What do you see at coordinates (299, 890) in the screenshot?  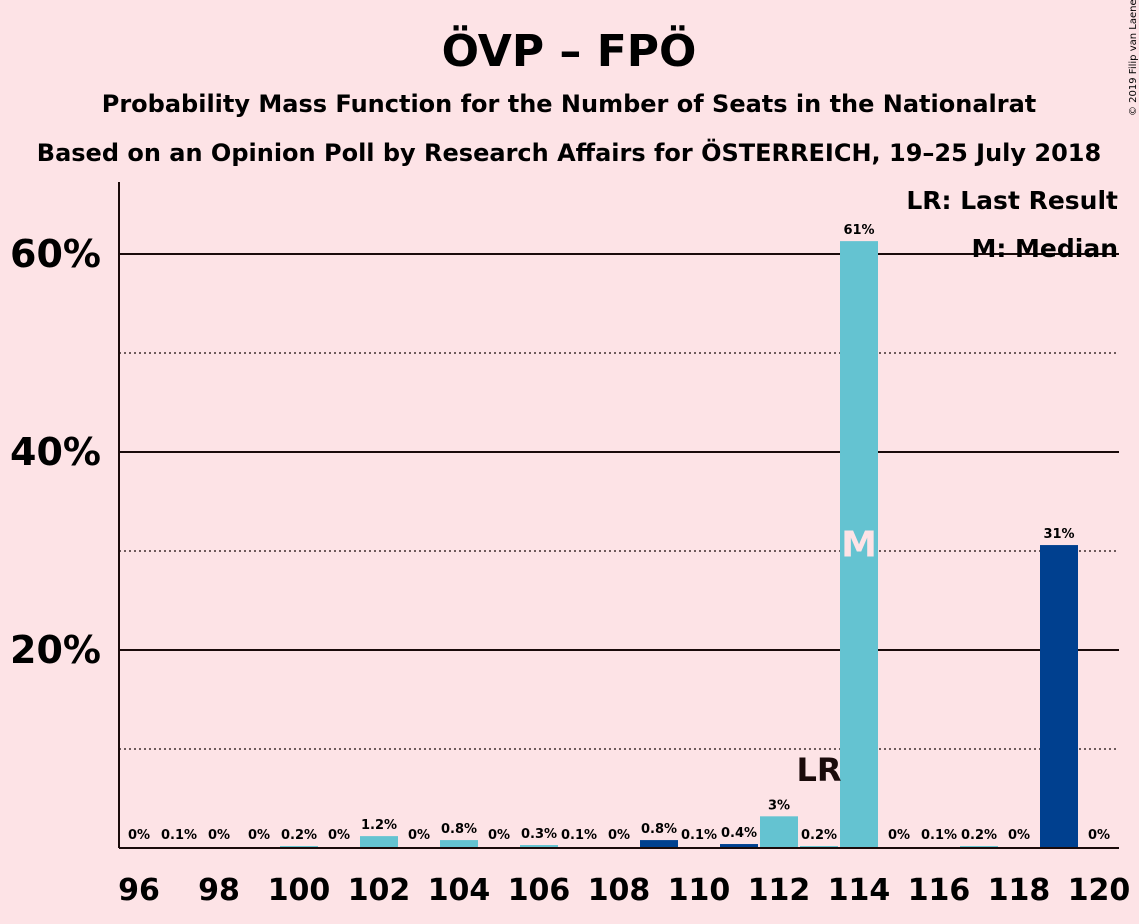 I see `x-tick-label: 100` at bounding box center [299, 890].